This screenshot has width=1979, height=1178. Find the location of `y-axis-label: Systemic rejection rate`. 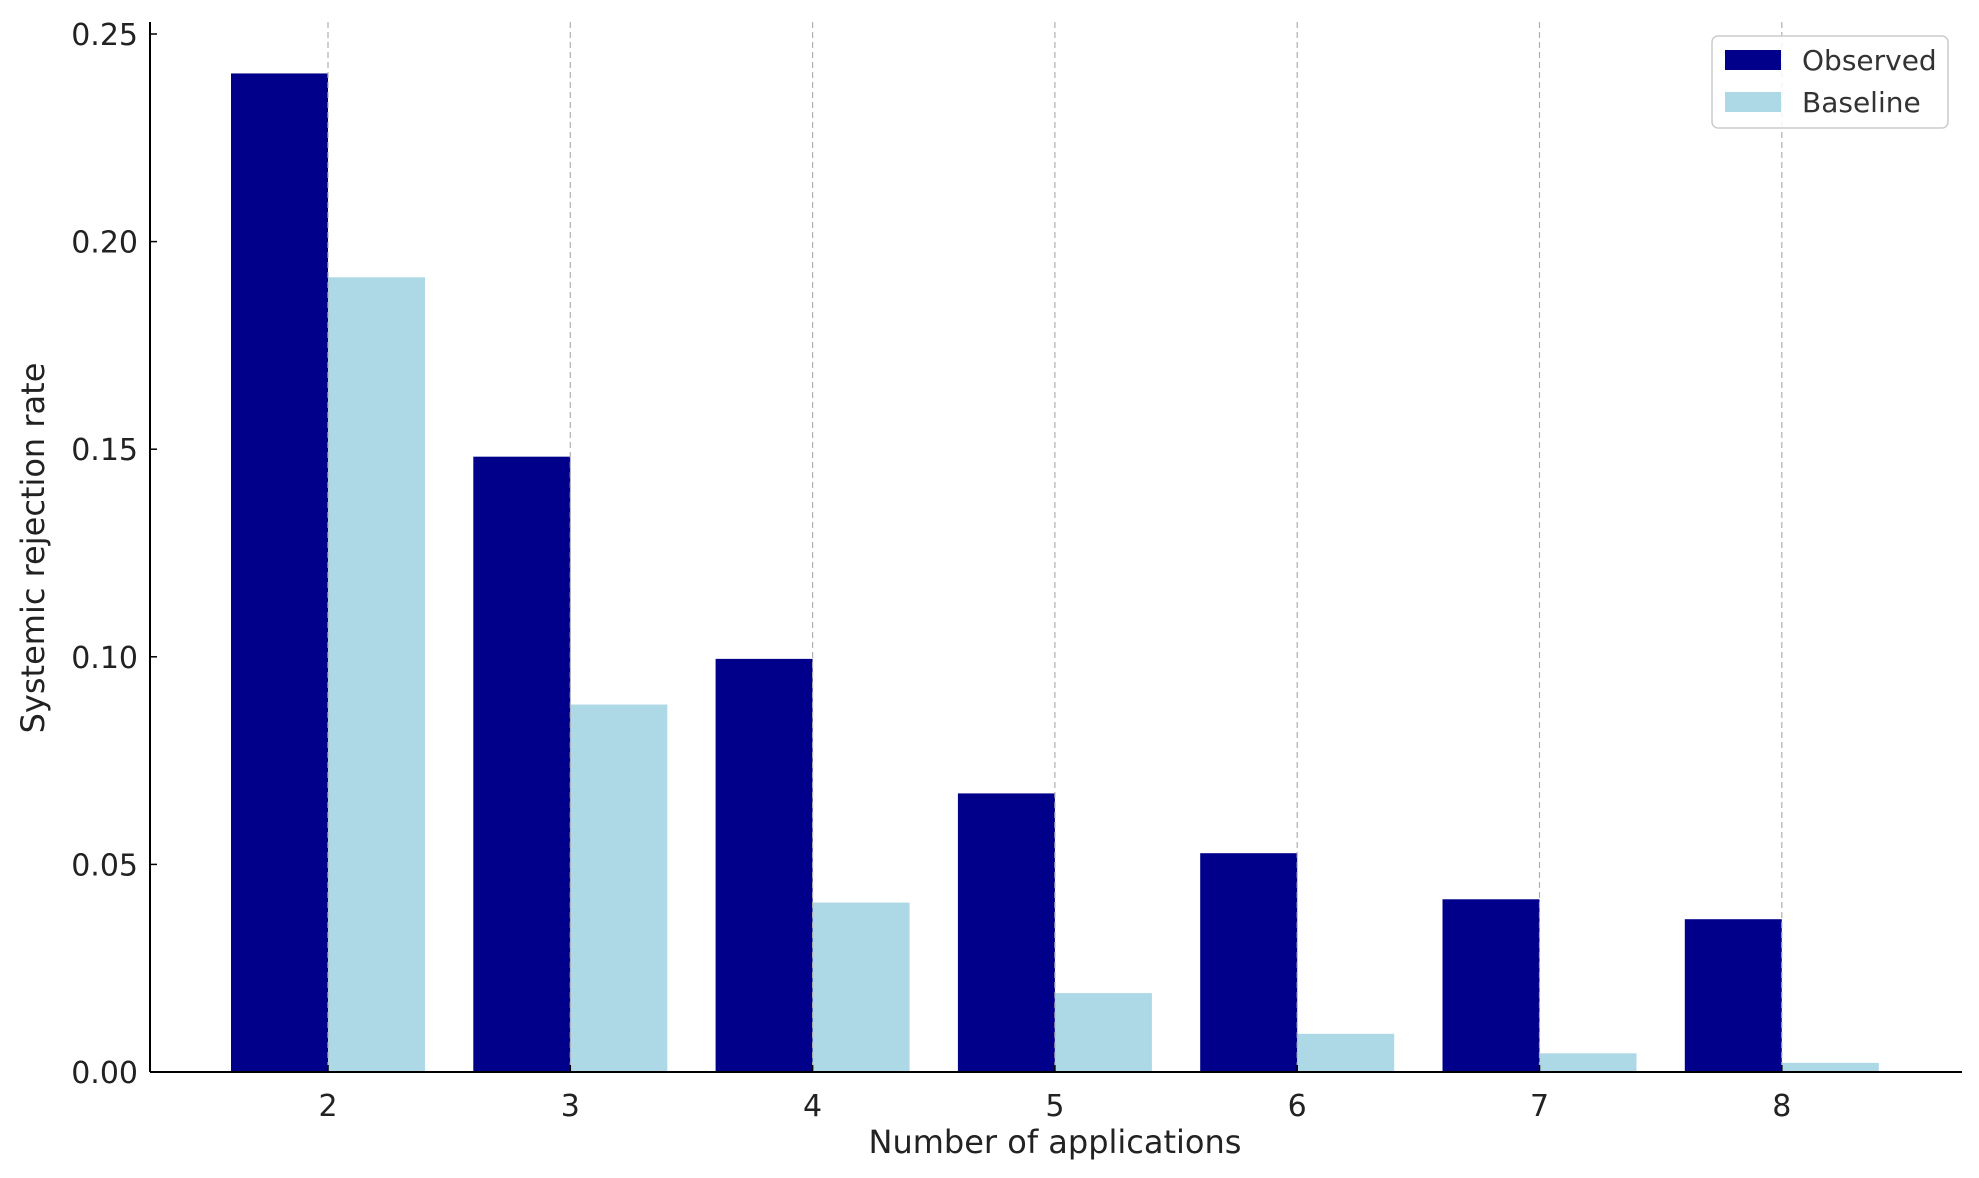

y-axis-label: Systemic rejection rate is located at coordinates (33, 548).